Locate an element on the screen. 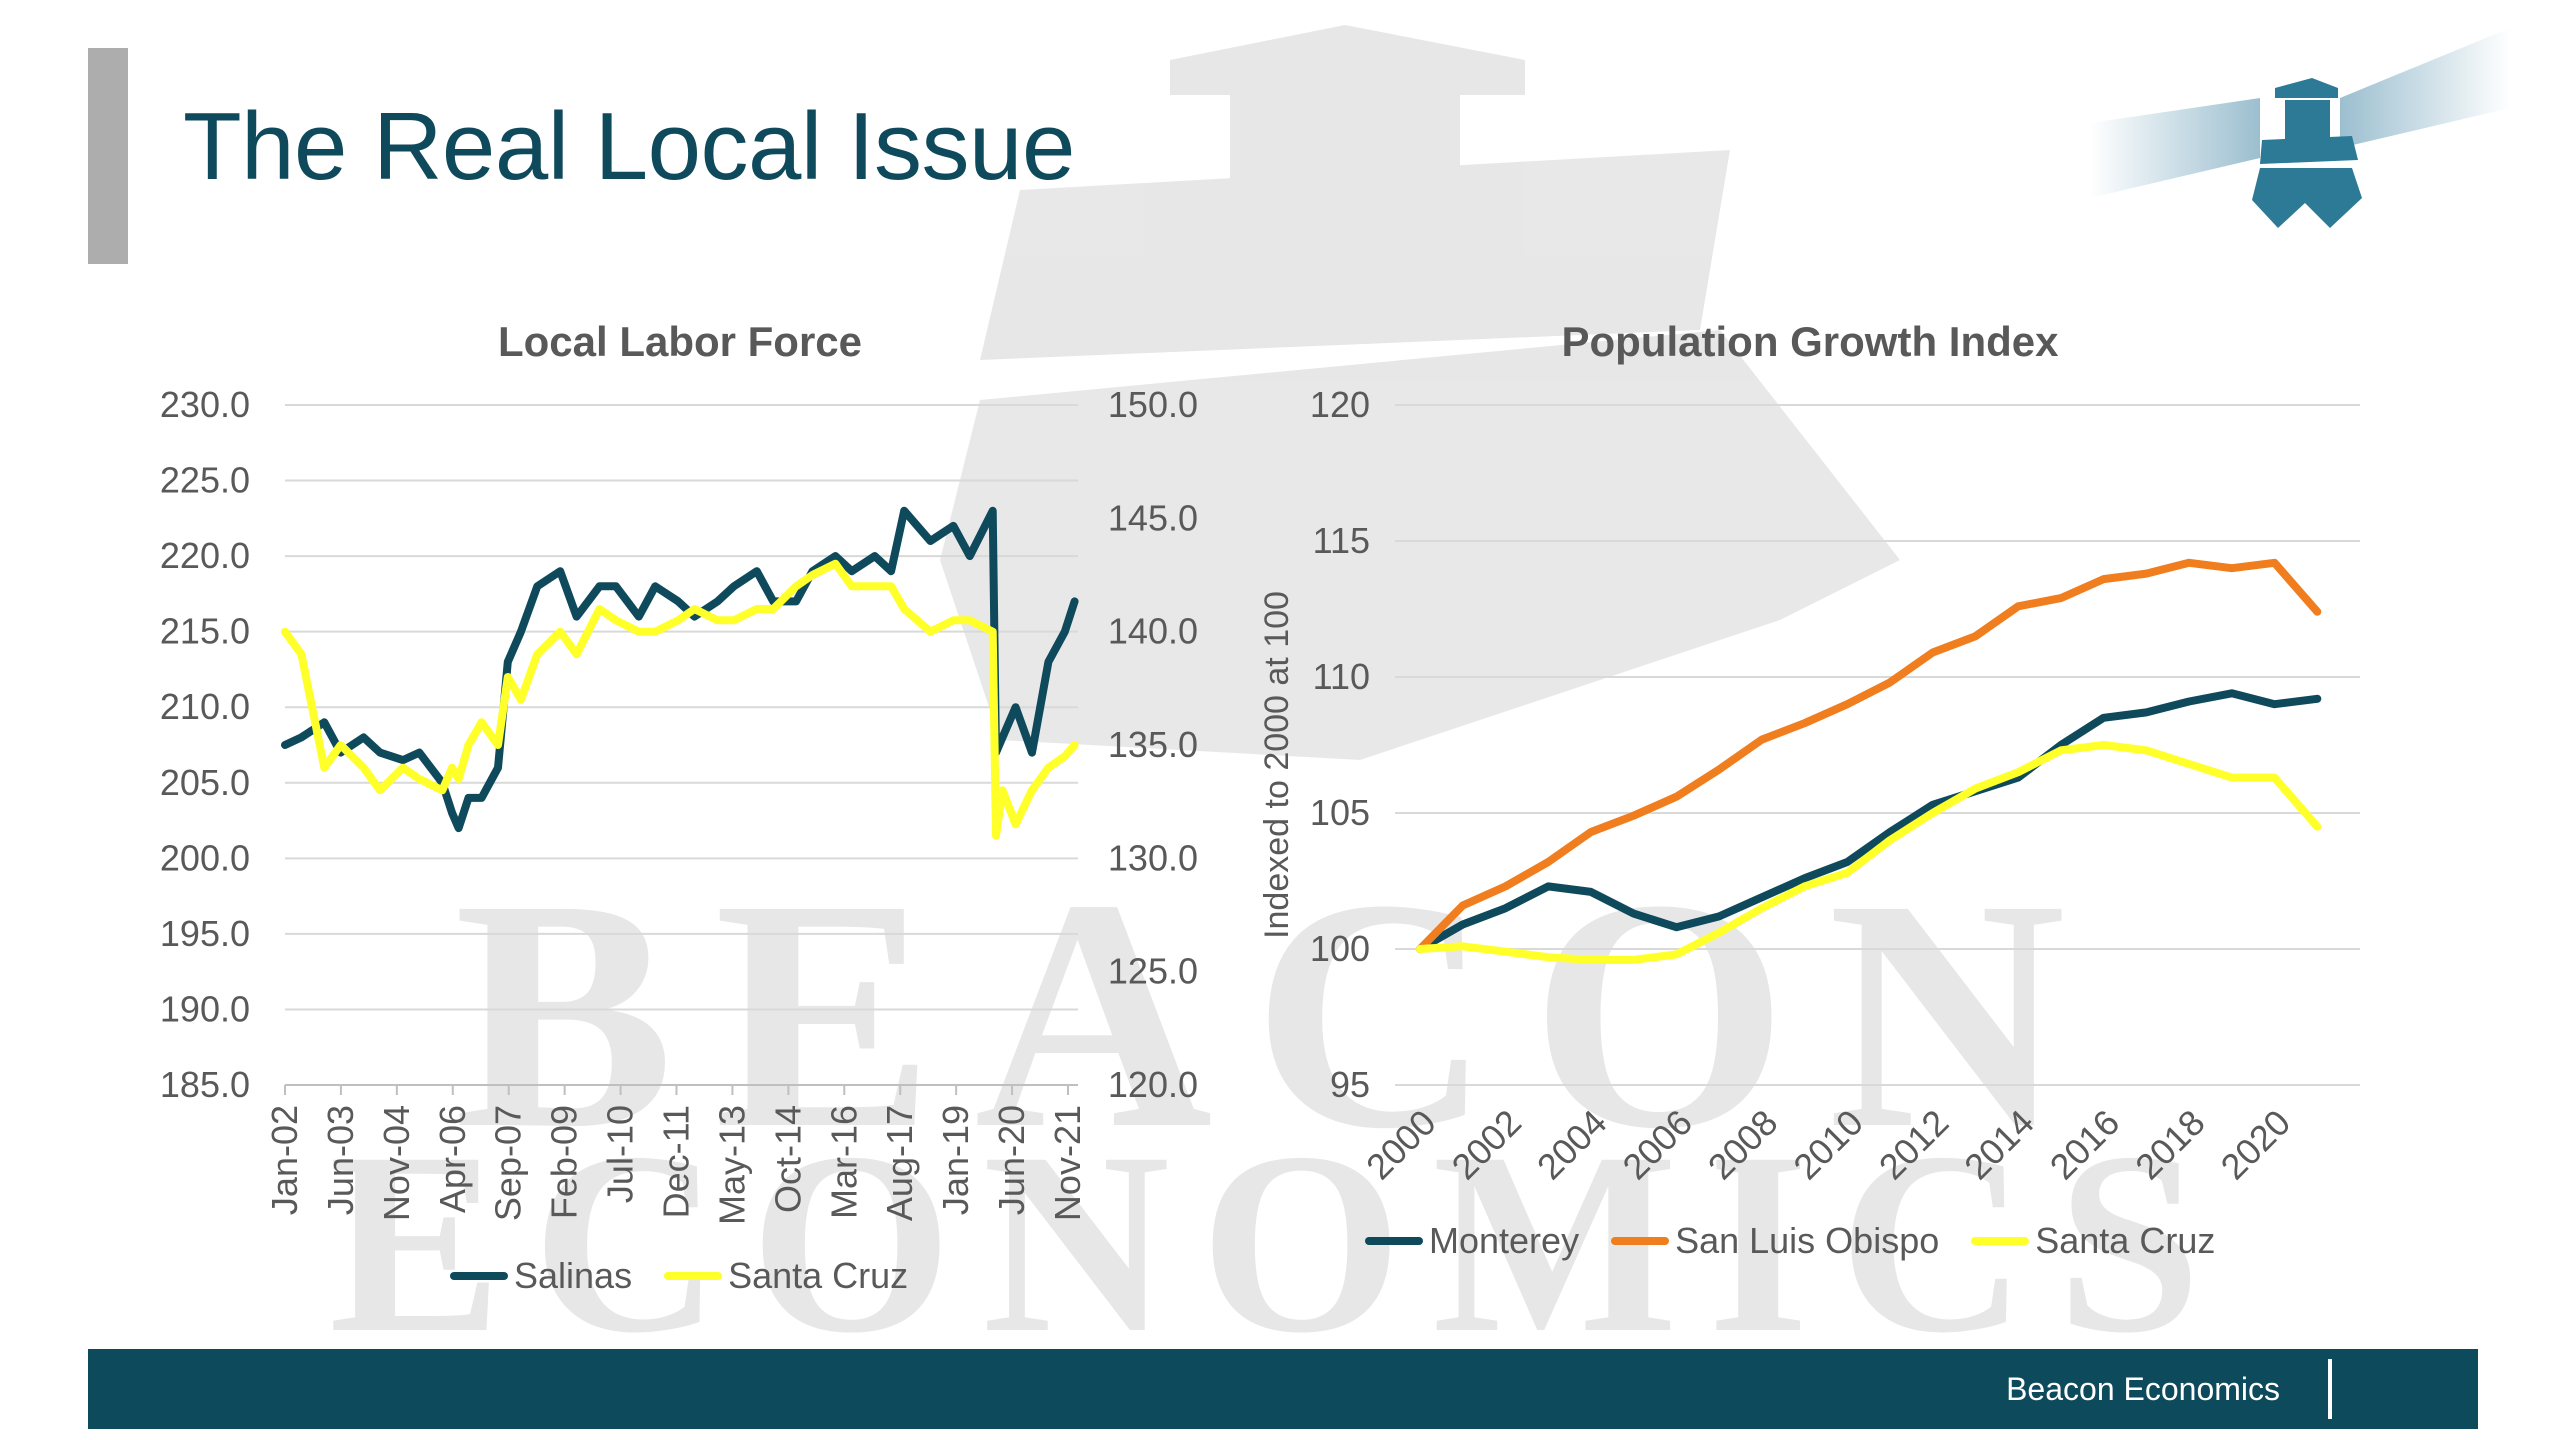  y-tick-label: 215.0 is located at coordinates (205, 631).